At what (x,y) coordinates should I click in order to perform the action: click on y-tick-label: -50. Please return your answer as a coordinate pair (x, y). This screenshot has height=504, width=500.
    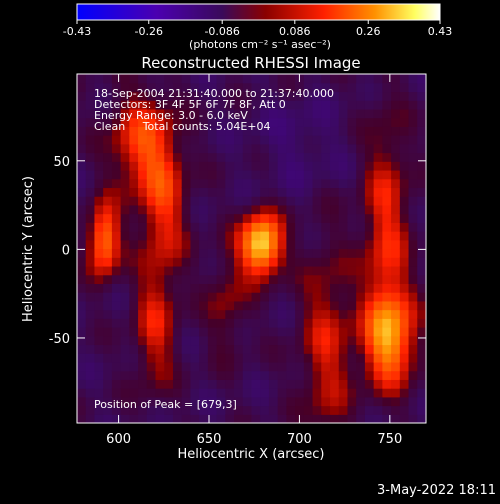
    Looking at the image, I should click on (59, 339).